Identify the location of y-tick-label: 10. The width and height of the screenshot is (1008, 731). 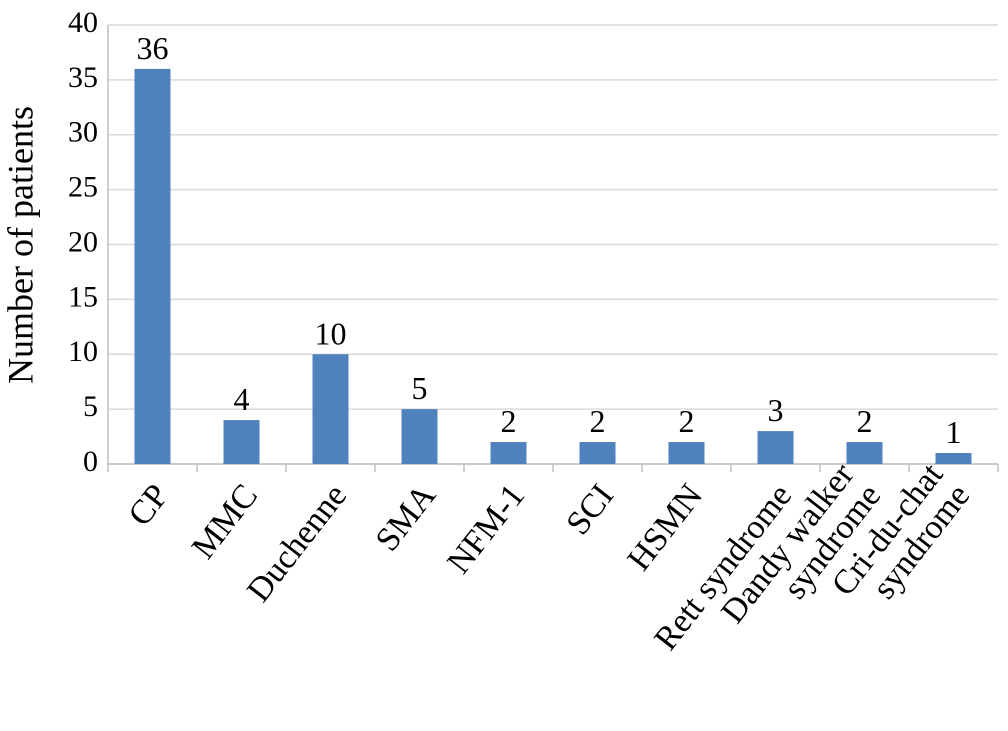
(83, 351).